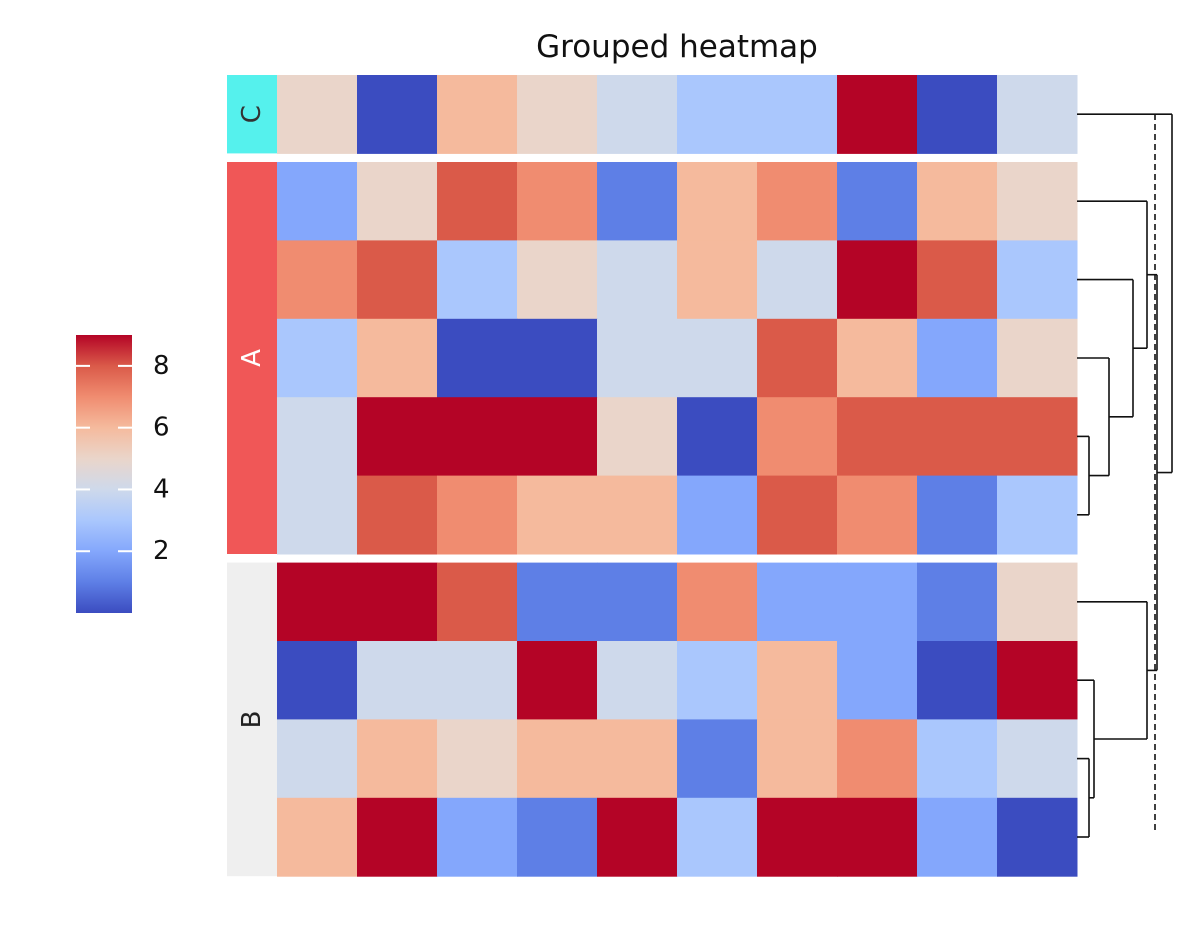 This screenshot has height=944, width=1196. I want to click on group-label: C, so click(252, 114).